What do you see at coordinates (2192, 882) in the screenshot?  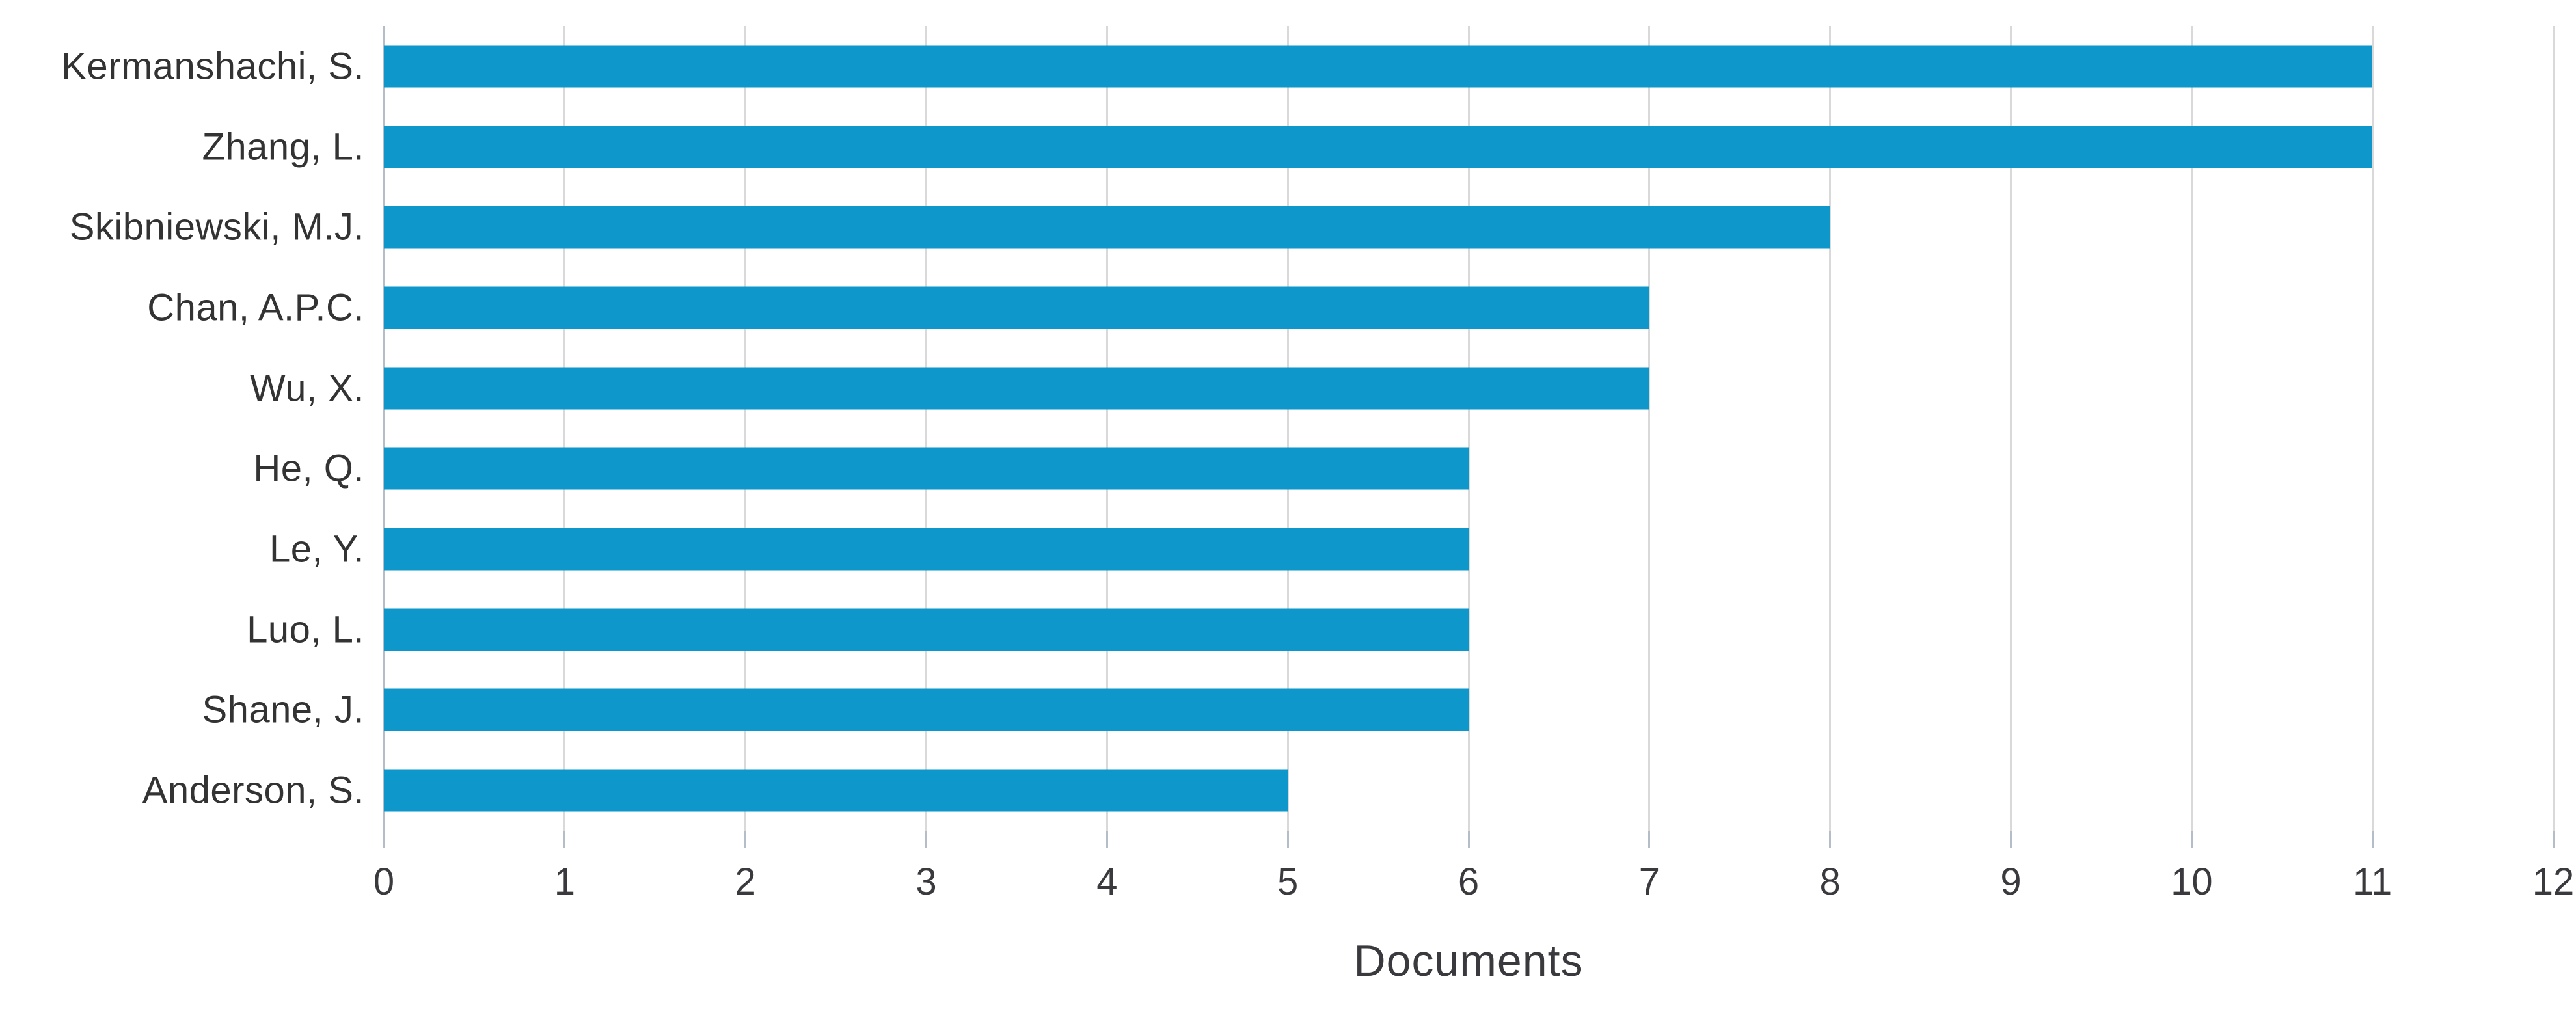 I see `x-axis-tick-label: 10` at bounding box center [2192, 882].